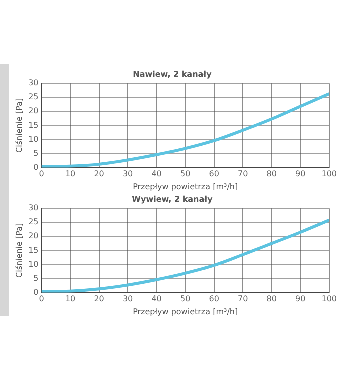 The height and width of the screenshot is (387, 339). I want to click on chart-title: Wywiew, 2 kanały, so click(173, 199).